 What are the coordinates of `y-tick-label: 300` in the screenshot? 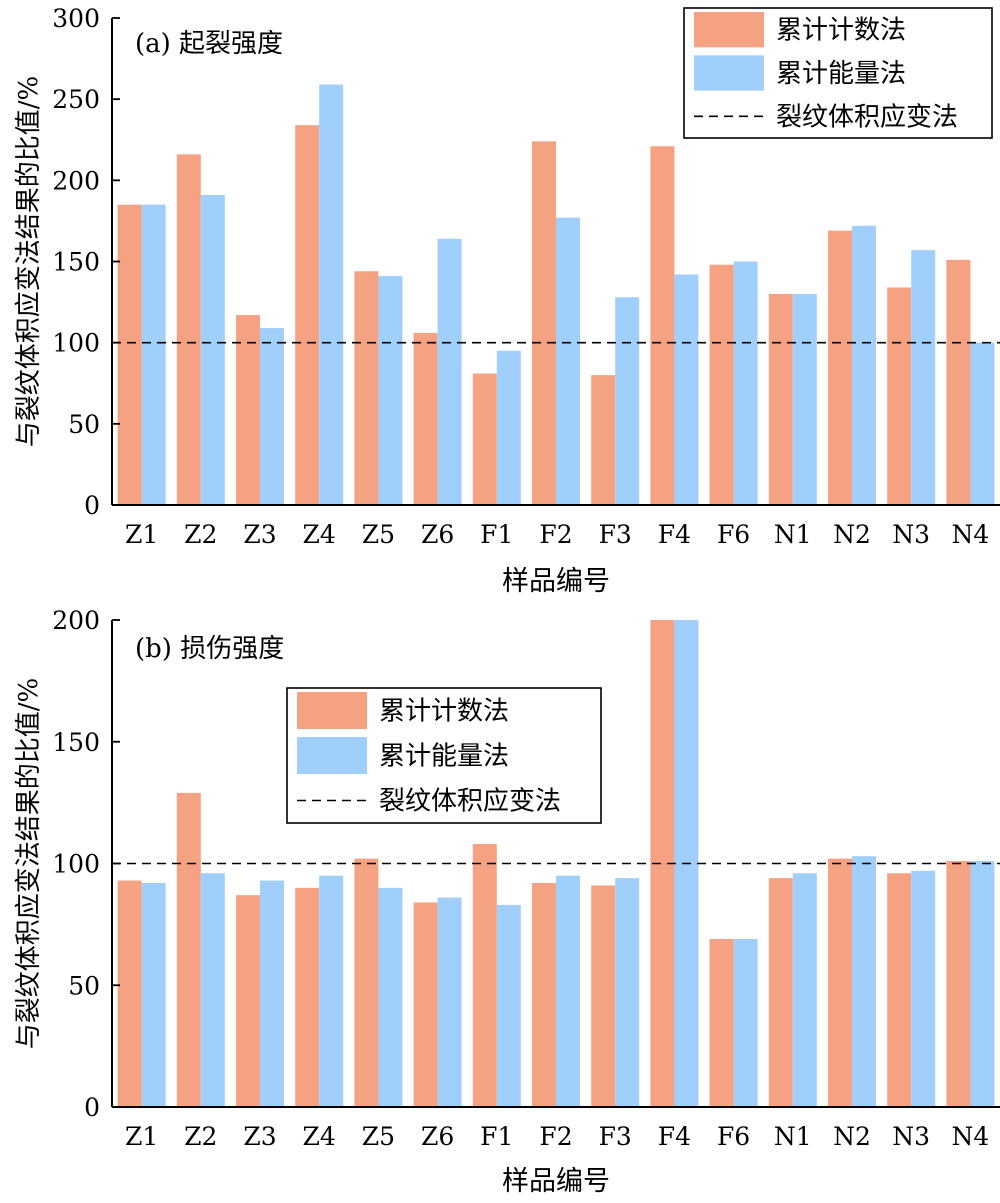 It's located at (76, 18).